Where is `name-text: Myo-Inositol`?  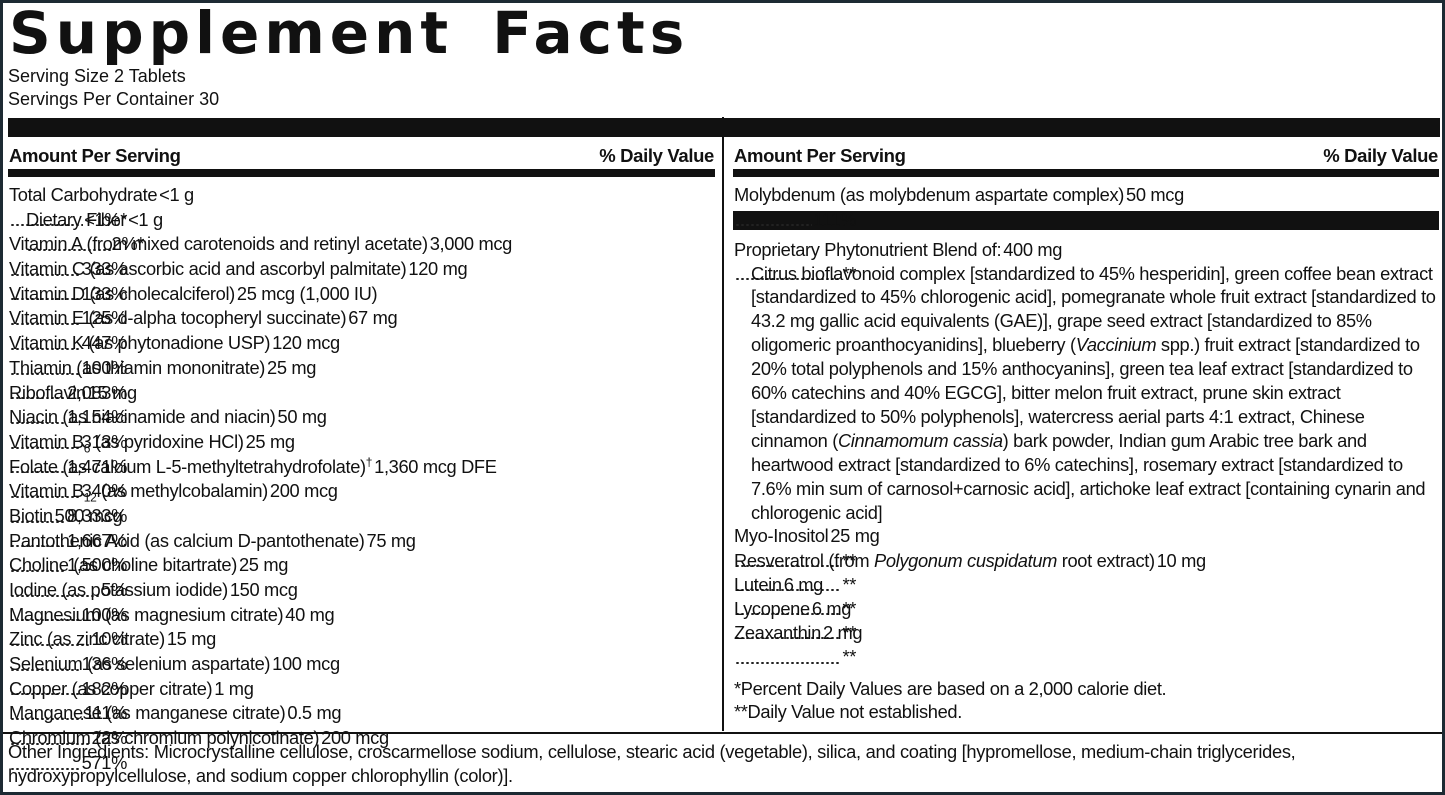
name-text: Myo-Inositol is located at coordinates (781, 536).